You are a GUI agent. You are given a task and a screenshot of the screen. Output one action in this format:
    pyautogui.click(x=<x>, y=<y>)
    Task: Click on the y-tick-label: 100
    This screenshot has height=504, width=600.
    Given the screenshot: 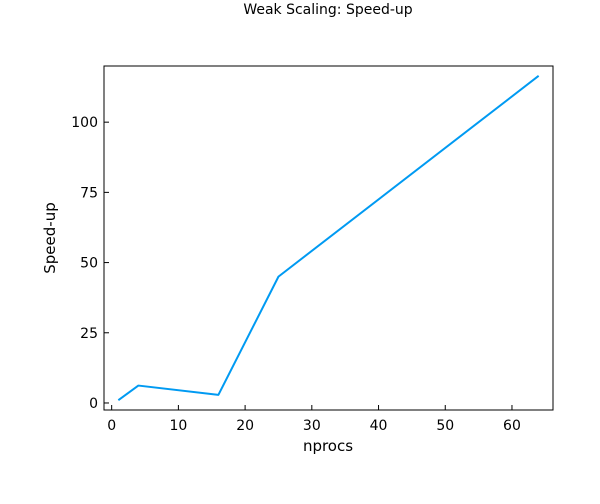 What is the action you would take?
    pyautogui.click(x=84, y=123)
    